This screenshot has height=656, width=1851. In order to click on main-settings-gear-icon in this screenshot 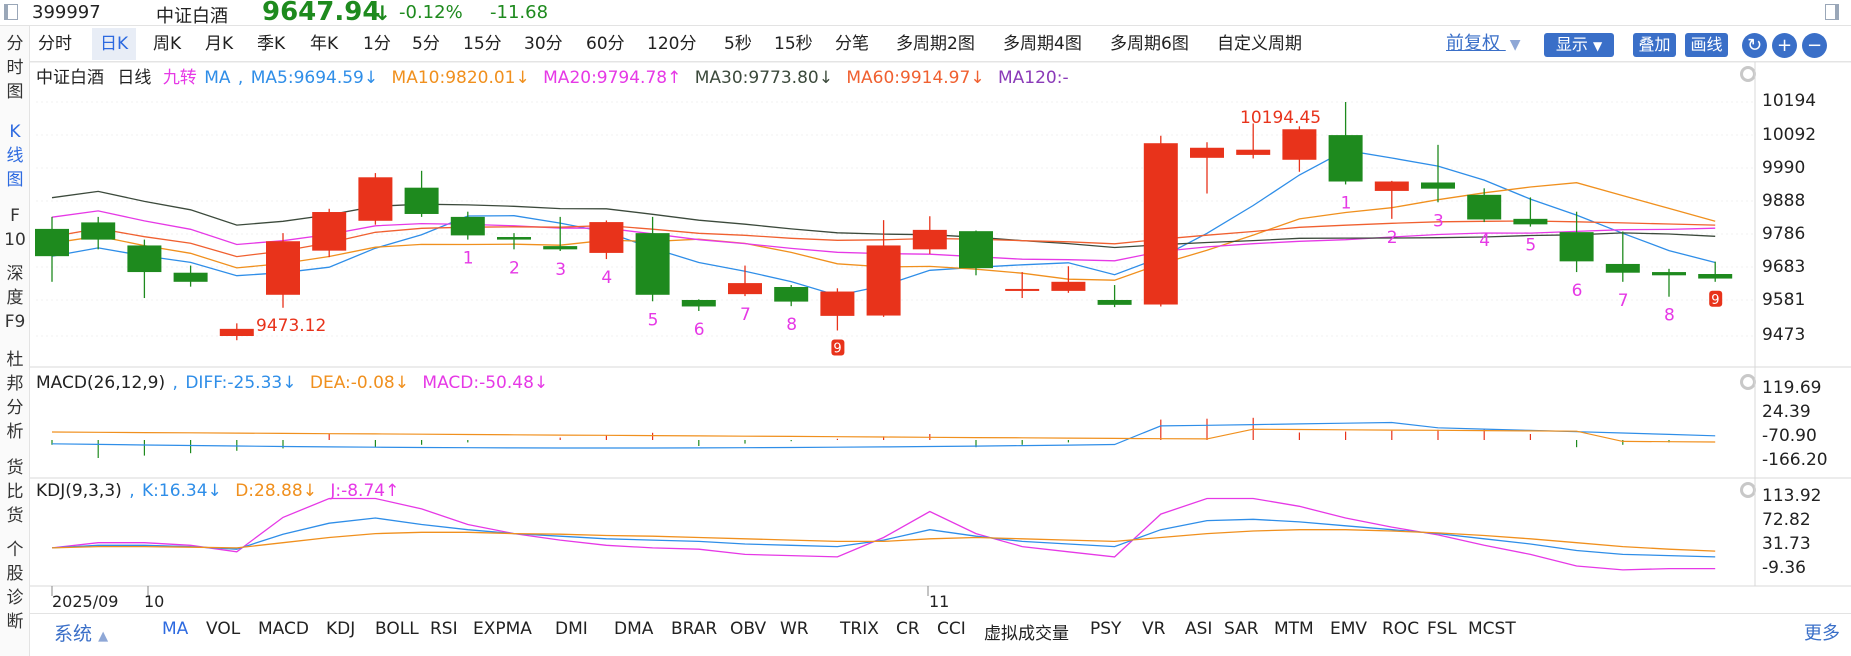, I will do `click(1748, 74)`.